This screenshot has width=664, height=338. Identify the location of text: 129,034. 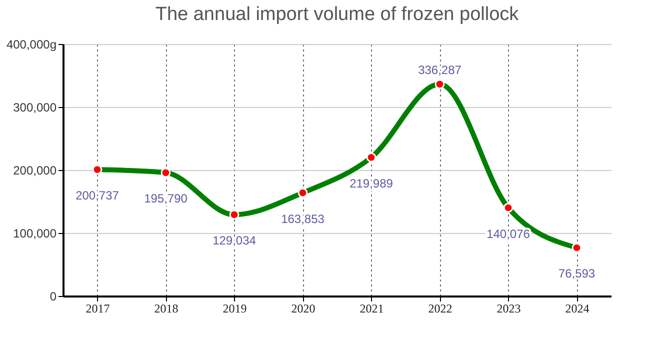
(234, 241).